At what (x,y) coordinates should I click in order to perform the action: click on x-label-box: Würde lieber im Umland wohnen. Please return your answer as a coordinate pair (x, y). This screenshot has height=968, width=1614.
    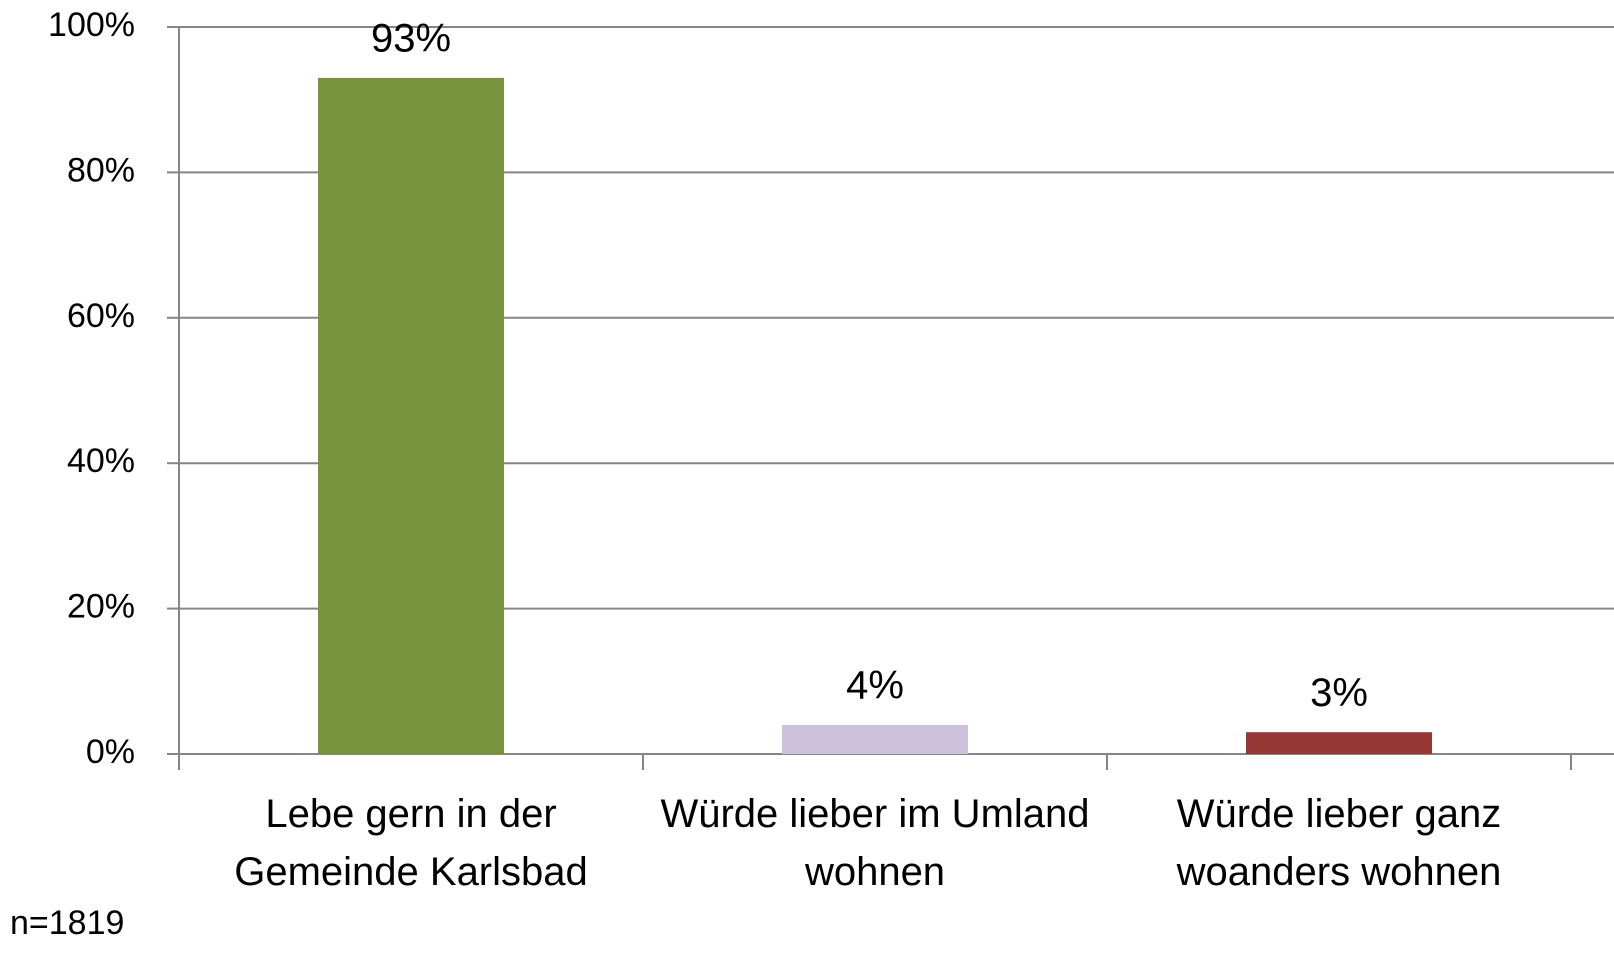
    Looking at the image, I should click on (875, 843).